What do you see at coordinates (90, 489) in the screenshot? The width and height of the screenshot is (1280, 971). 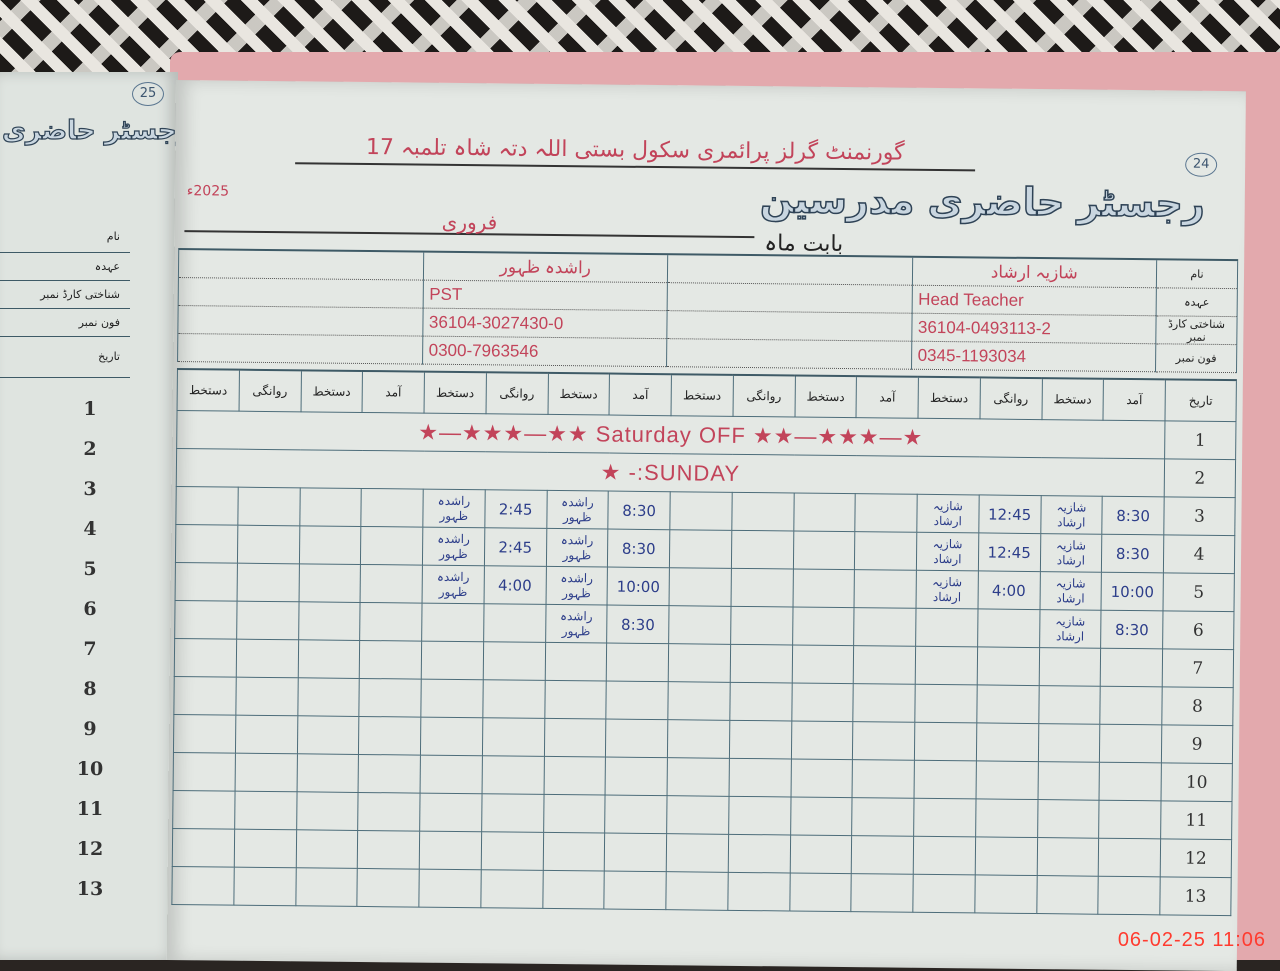 I see `left-date-3: 3` at bounding box center [90, 489].